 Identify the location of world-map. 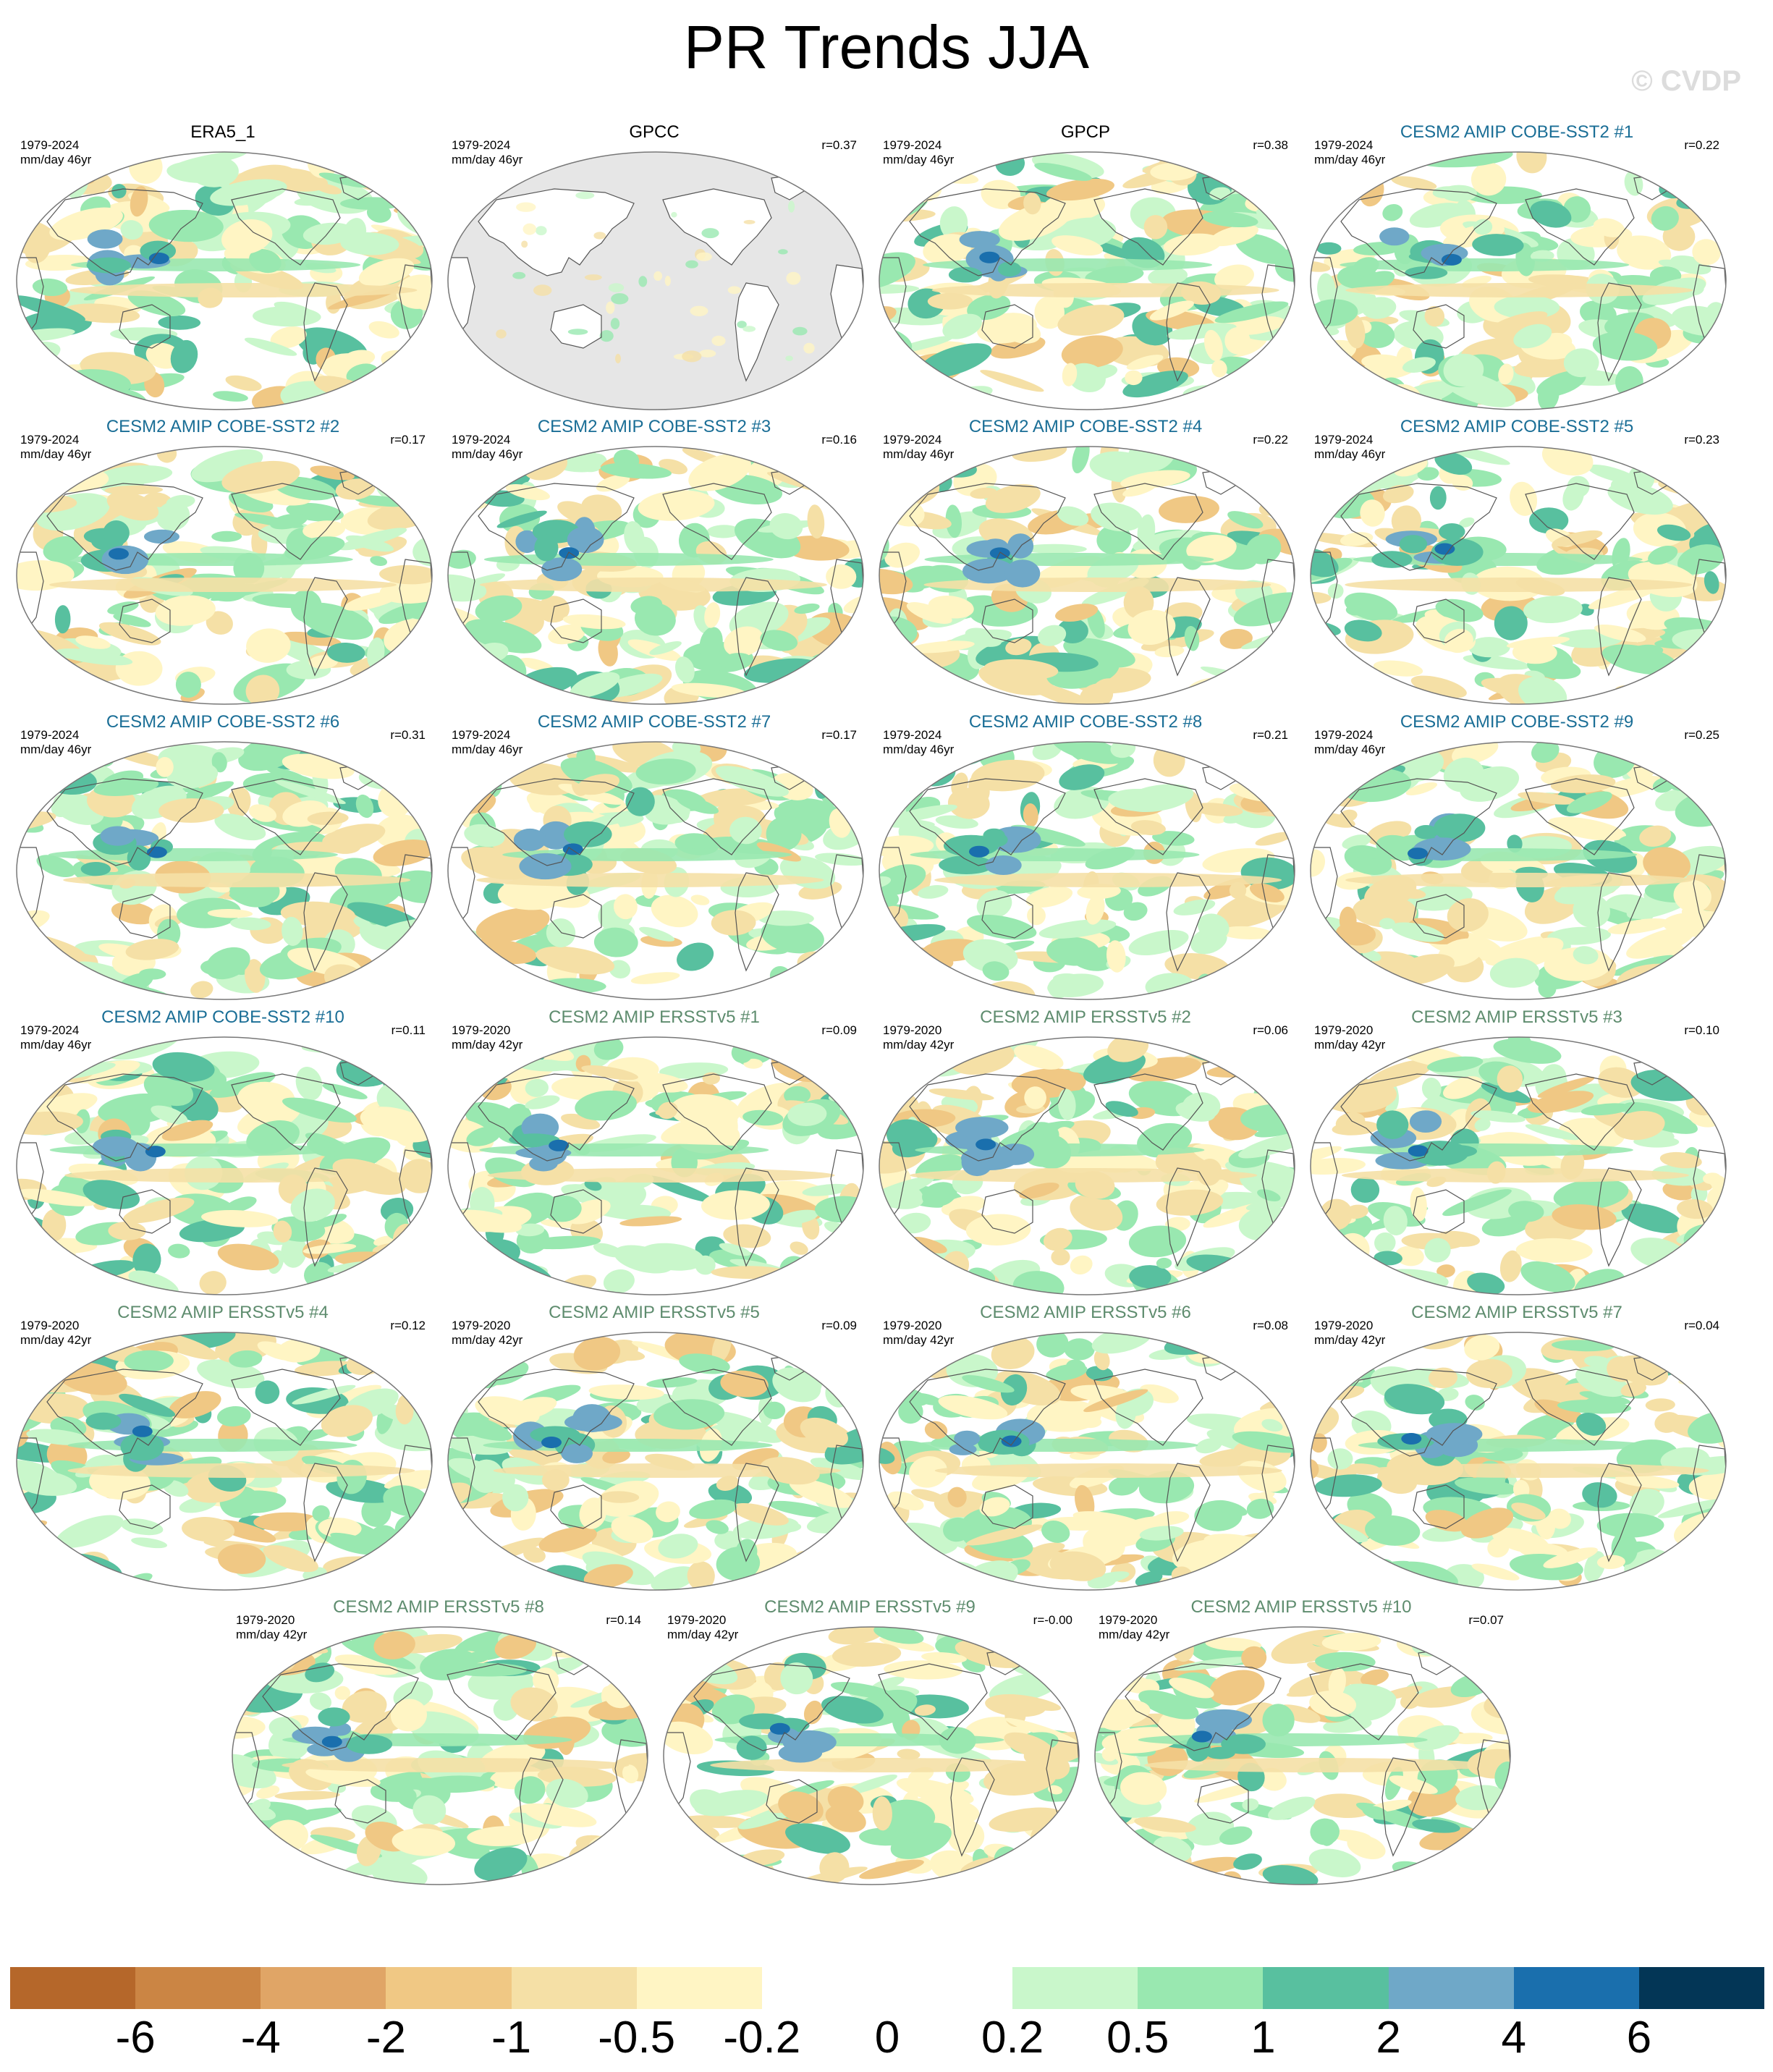
(225, 1461).